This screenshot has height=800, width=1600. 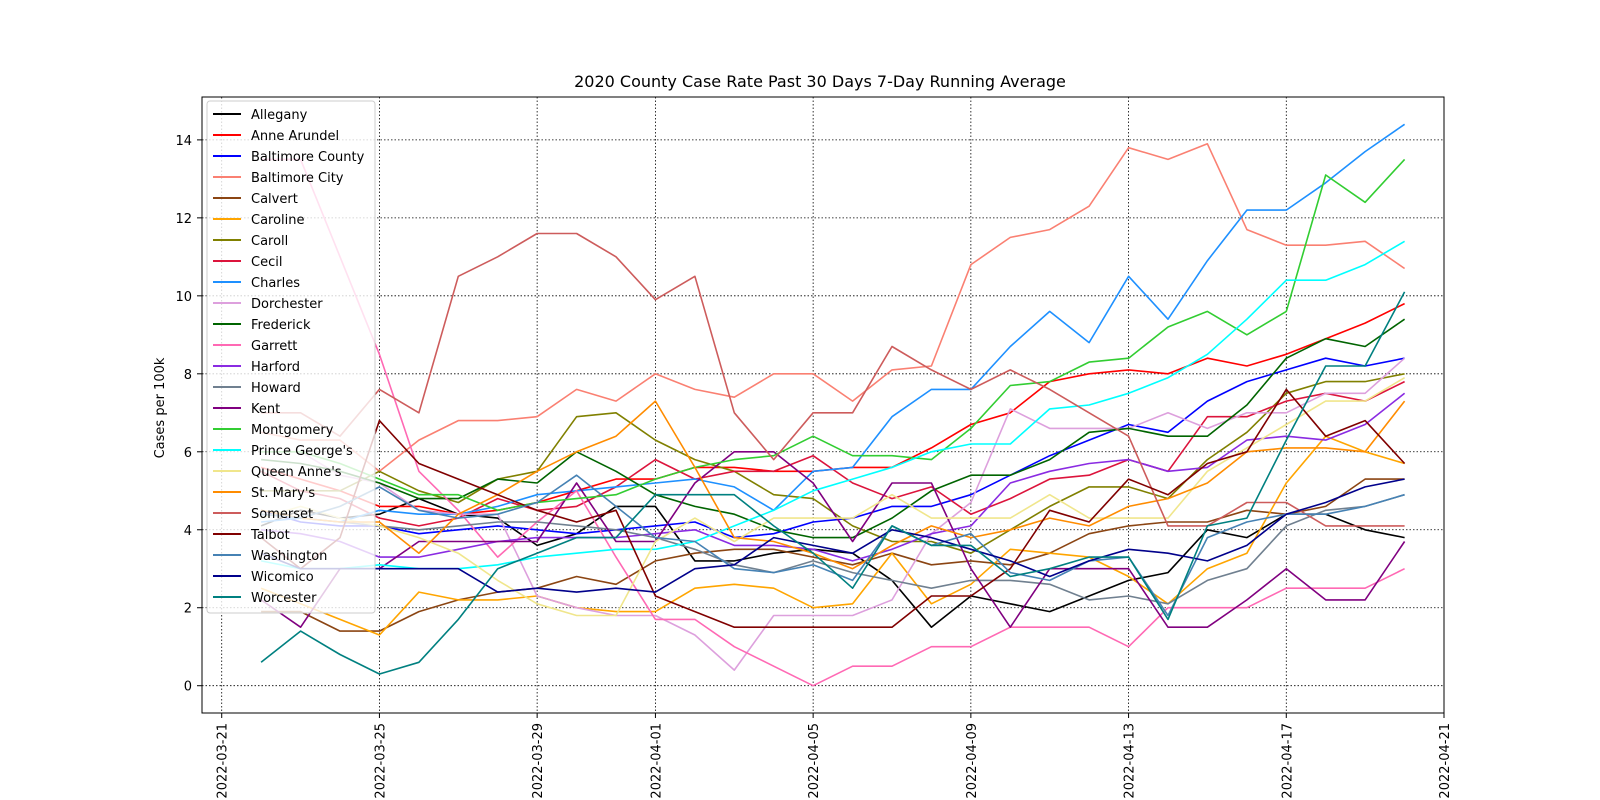 What do you see at coordinates (223, 761) in the screenshot?
I see `x-tick-label: 2022-03-21` at bounding box center [223, 761].